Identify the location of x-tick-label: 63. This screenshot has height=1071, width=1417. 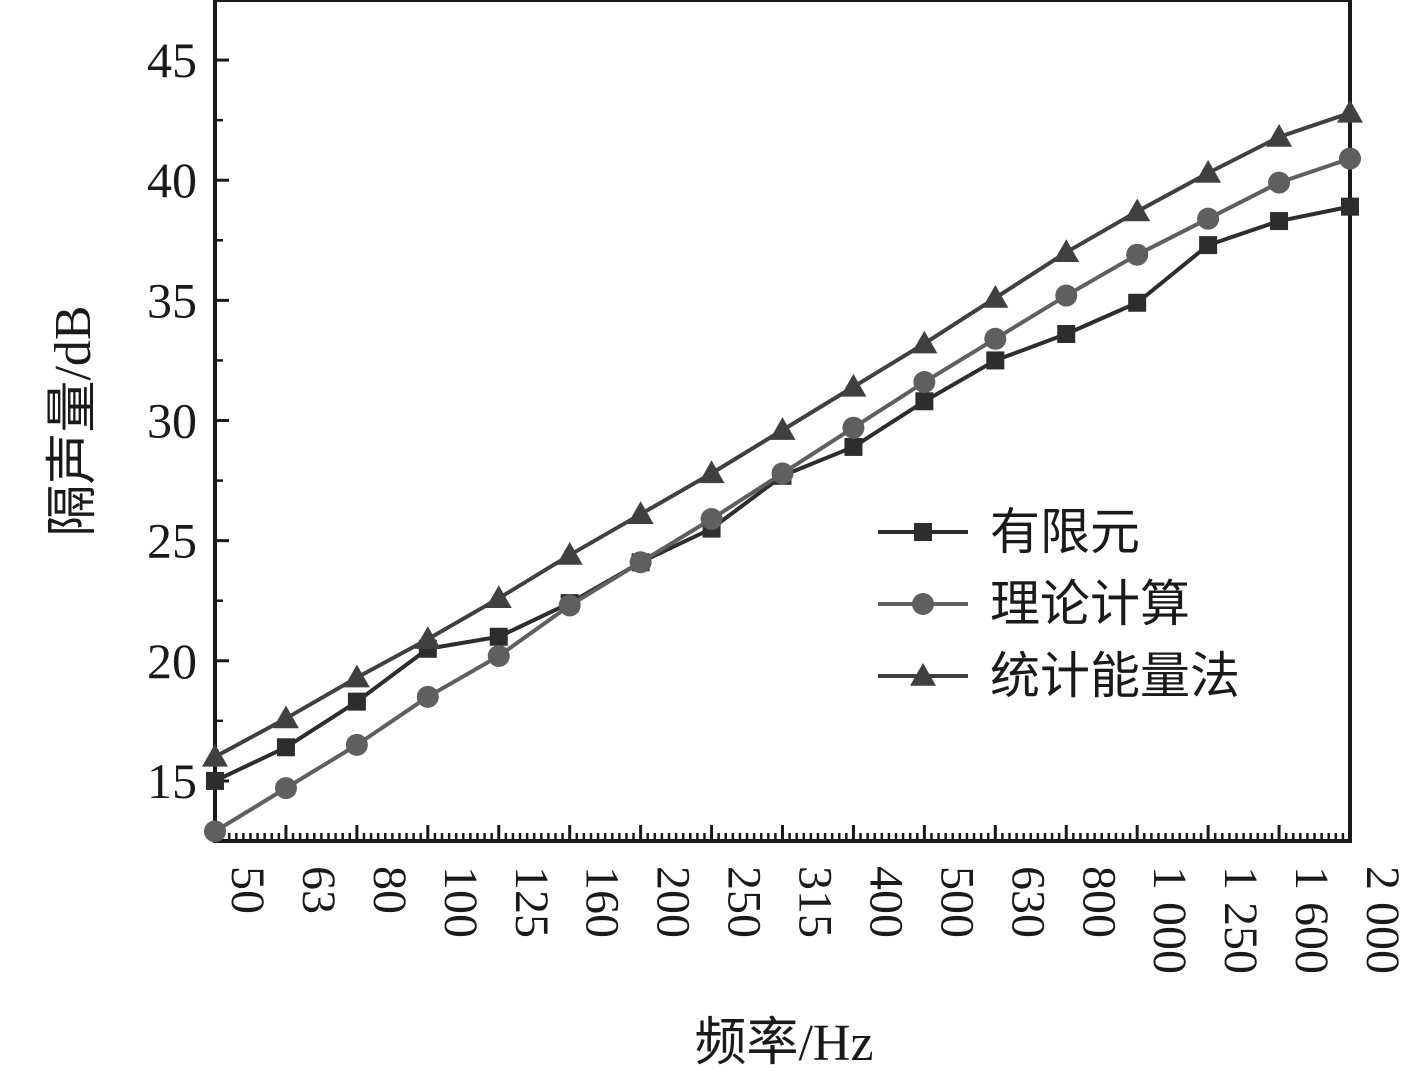
(318, 890).